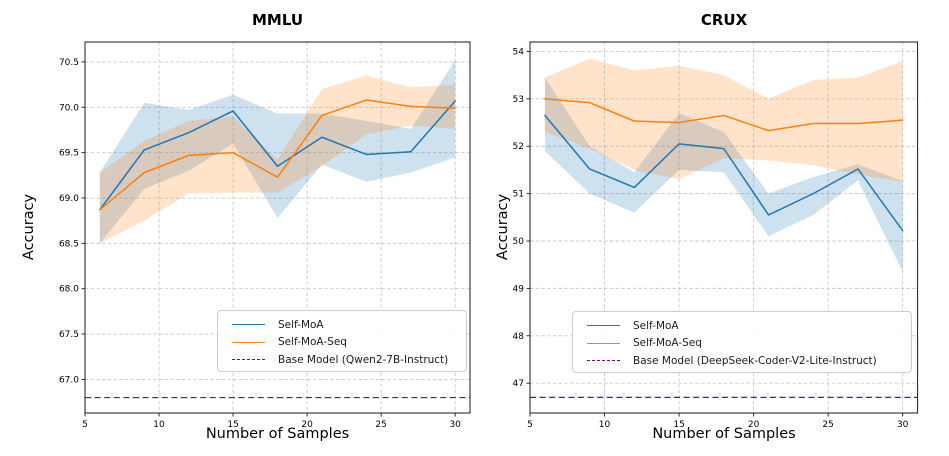 Image resolution: width=949 pixels, height=456 pixels. I want to click on y-tick-label: 70.0, so click(69, 108).